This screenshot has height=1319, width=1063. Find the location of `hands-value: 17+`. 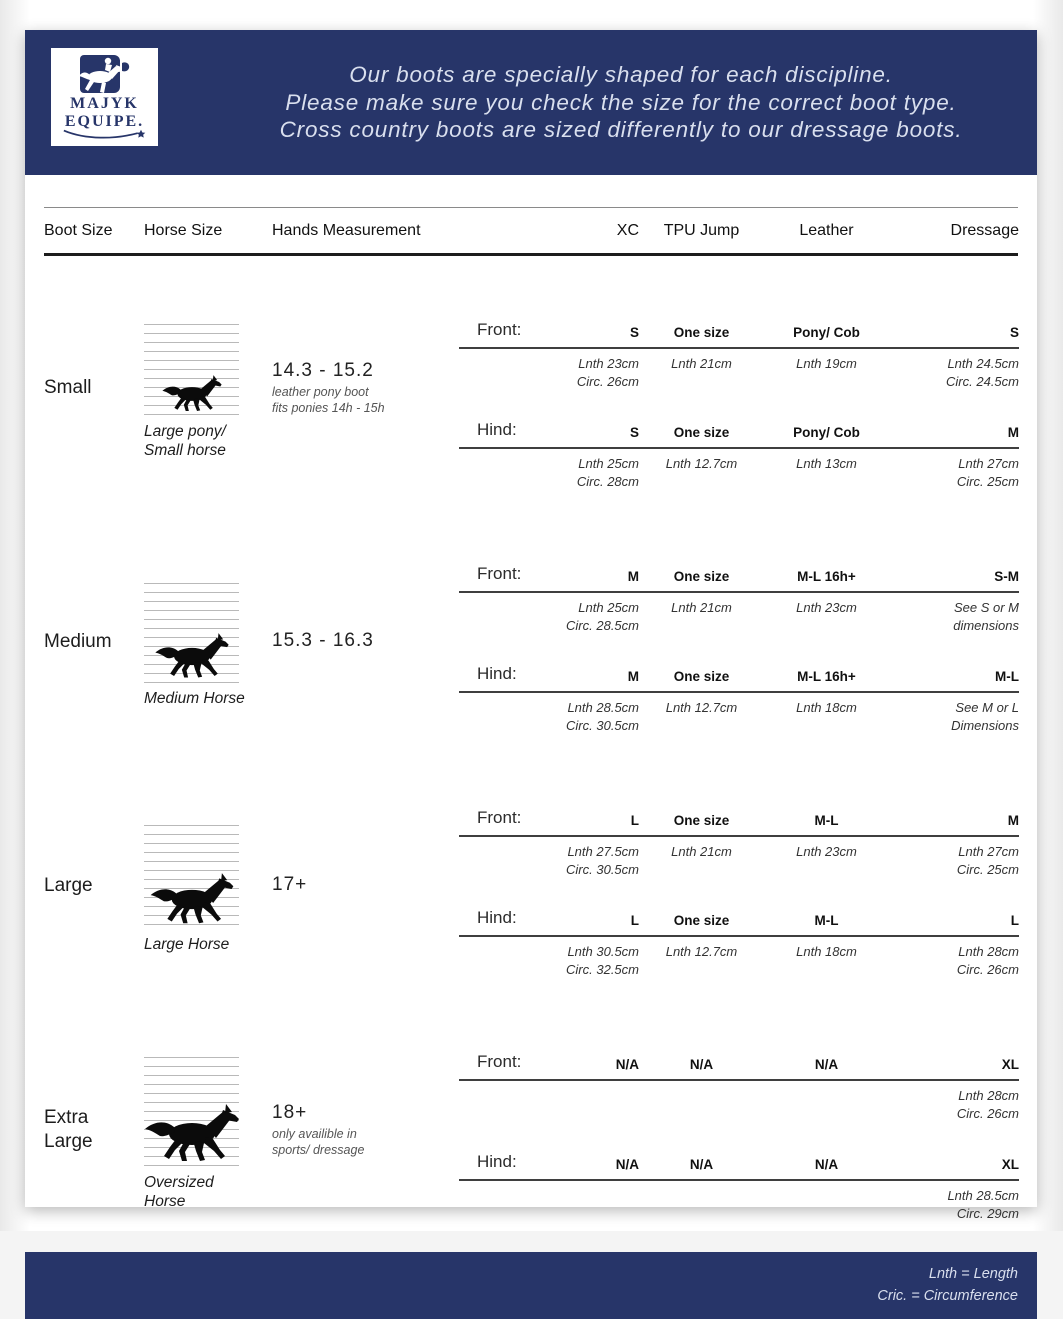

hands-value: 17+ is located at coordinates (290, 884).